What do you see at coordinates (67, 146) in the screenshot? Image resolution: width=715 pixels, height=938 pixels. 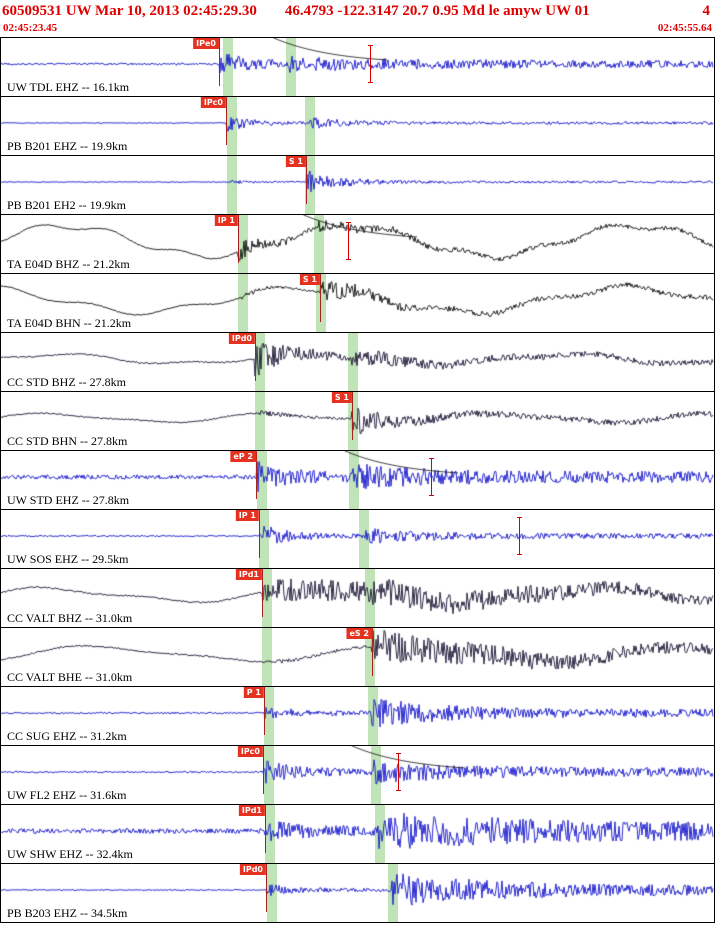 I see `trace-label: PB B201 EHZ -- 19.9km` at bounding box center [67, 146].